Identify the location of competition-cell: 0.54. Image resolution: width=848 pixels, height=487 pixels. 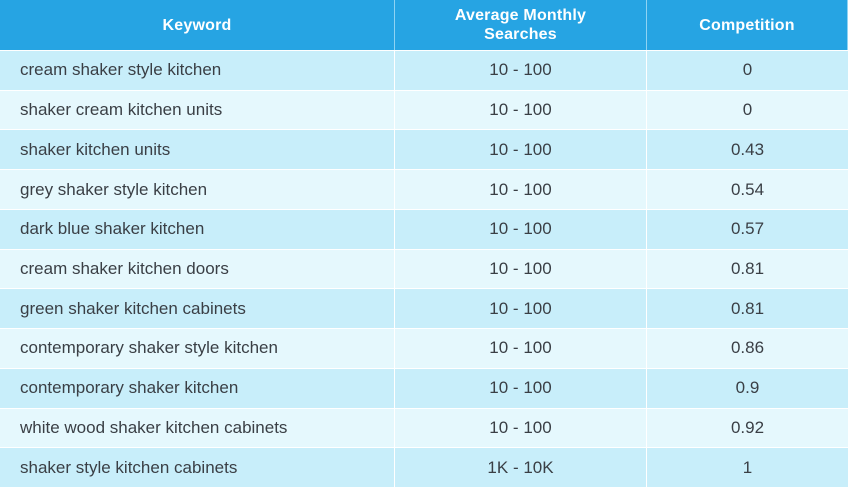
(747, 189).